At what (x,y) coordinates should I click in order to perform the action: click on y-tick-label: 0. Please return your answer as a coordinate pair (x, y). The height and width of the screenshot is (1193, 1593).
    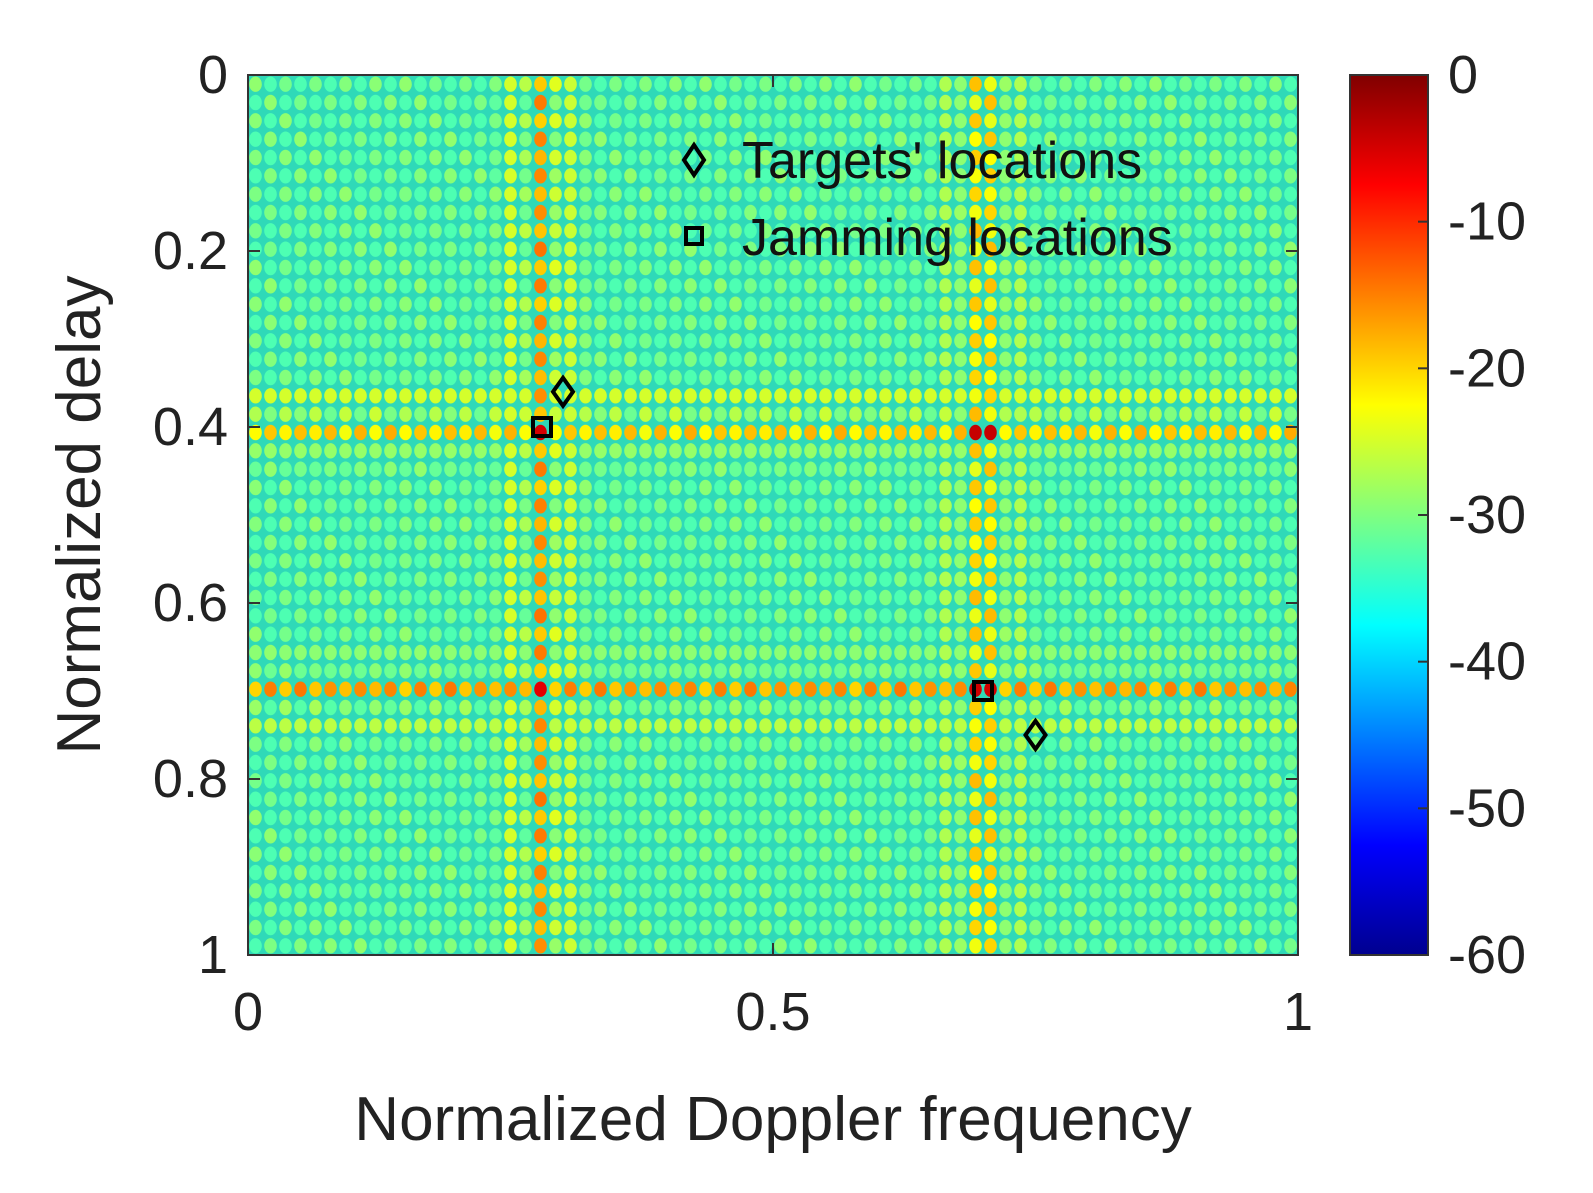
    Looking at the image, I should click on (213, 75).